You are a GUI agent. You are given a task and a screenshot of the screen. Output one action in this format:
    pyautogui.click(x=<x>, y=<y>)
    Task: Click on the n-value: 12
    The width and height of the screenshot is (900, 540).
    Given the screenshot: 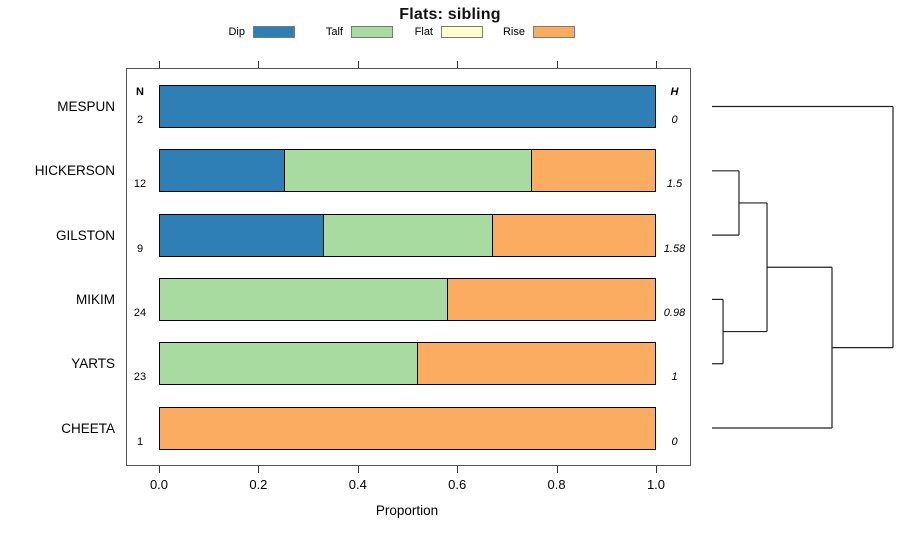 What is the action you would take?
    pyautogui.click(x=140, y=184)
    